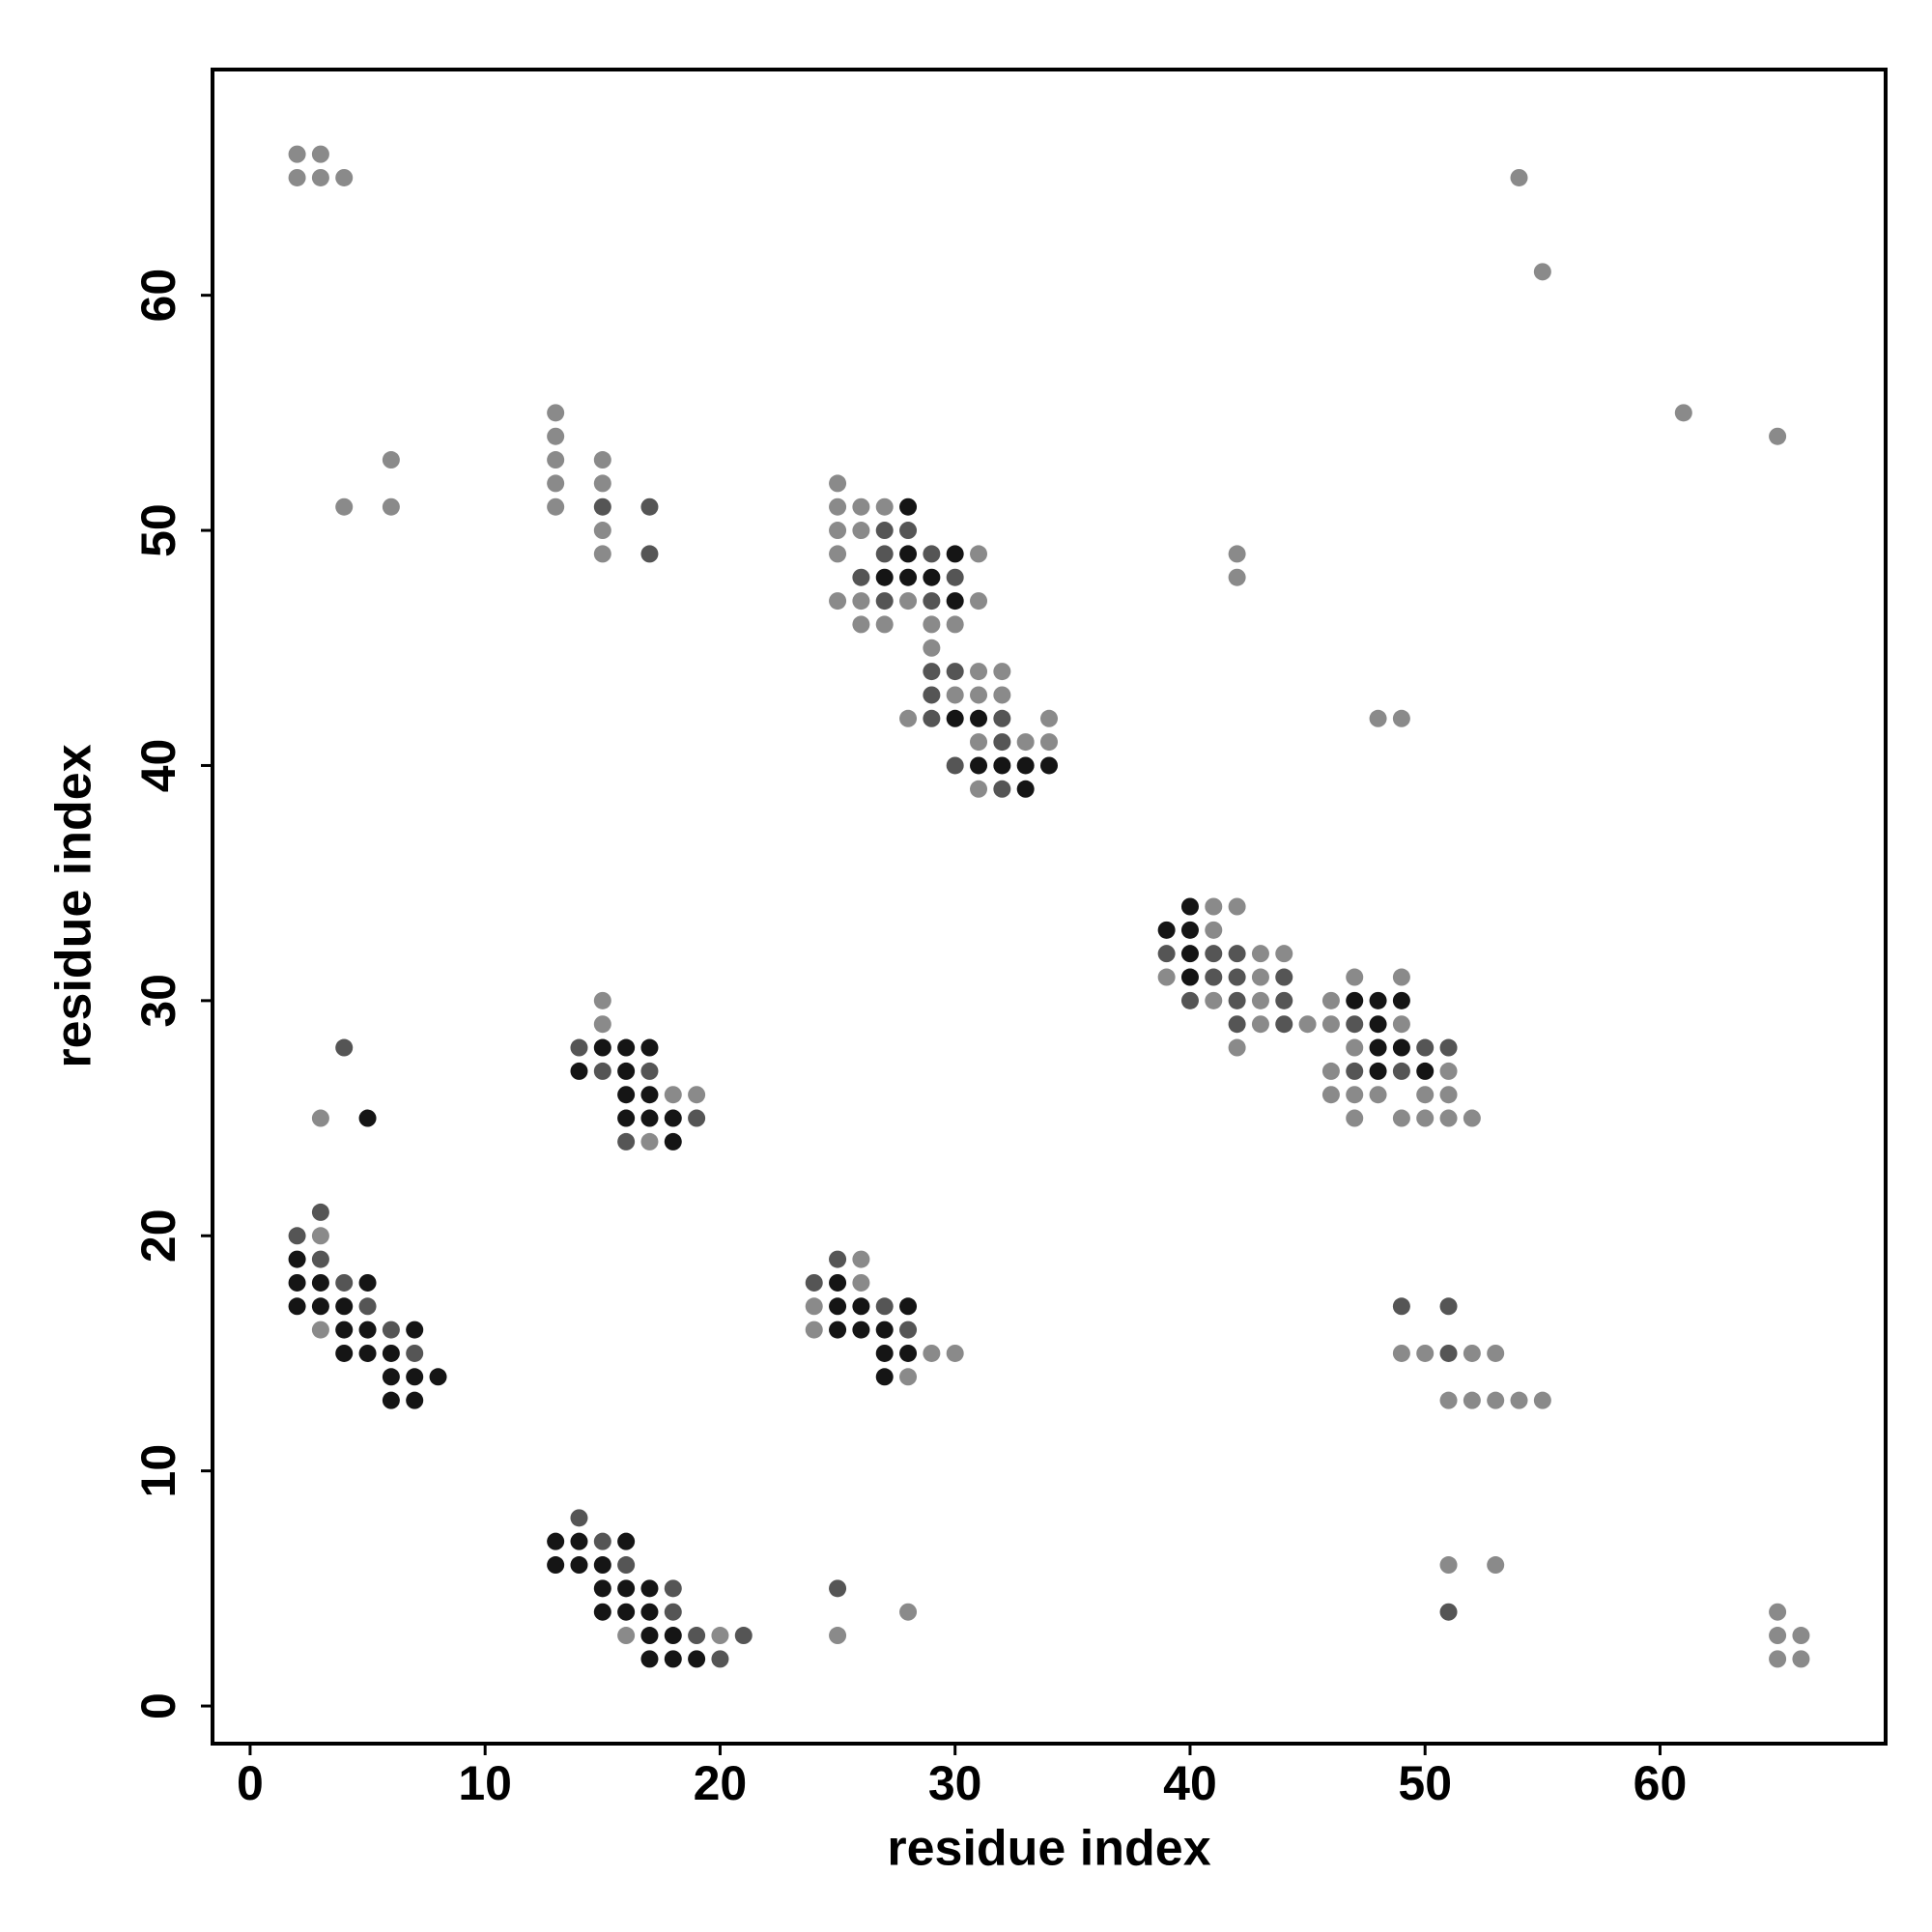  Describe the element at coordinates (955, 1783) in the screenshot. I see `x-tick-label: 30` at that location.